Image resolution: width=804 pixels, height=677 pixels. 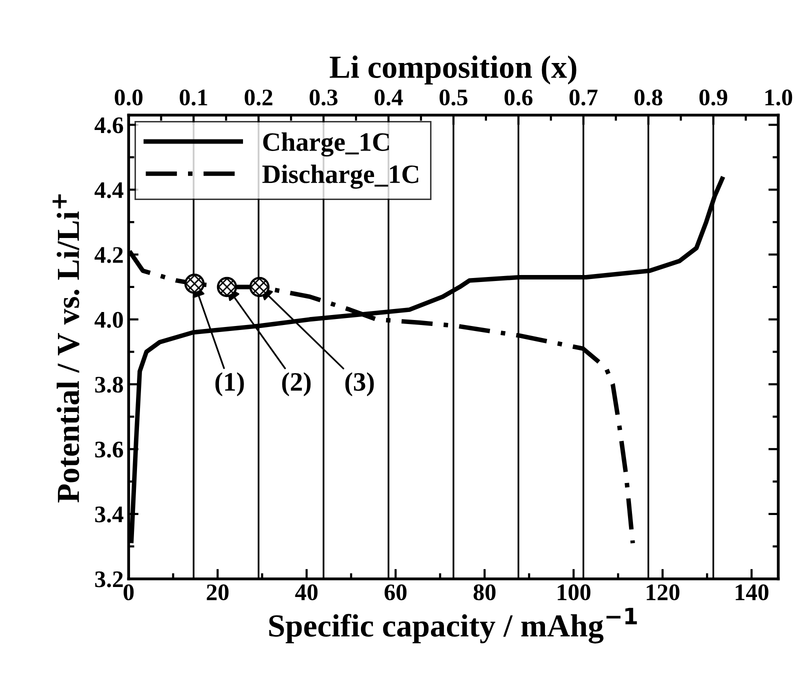 I want to click on legend-label: Charge_1C, so click(x=326, y=144).